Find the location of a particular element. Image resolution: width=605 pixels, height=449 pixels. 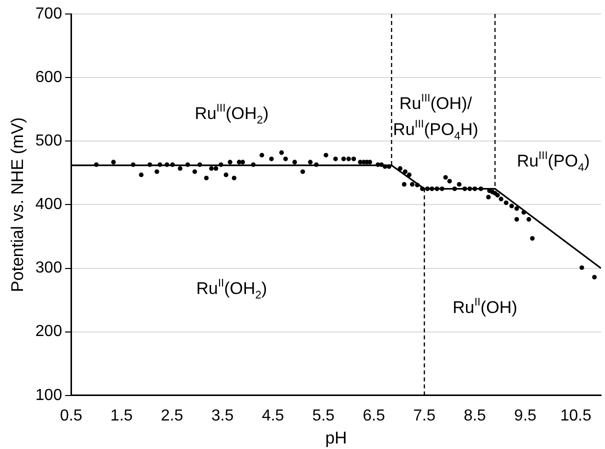

x-axis-title: pH is located at coordinates (336, 438).